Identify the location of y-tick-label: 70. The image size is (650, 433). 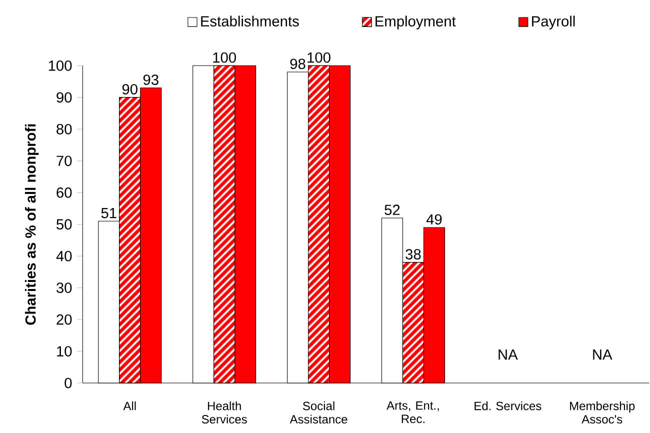
(64, 161).